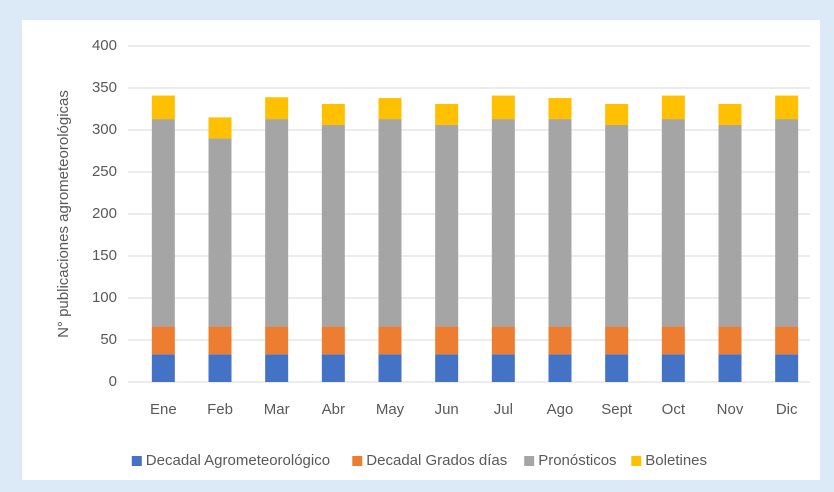 This screenshot has height=492, width=834. I want to click on x-tick-label: Abr, so click(333, 409).